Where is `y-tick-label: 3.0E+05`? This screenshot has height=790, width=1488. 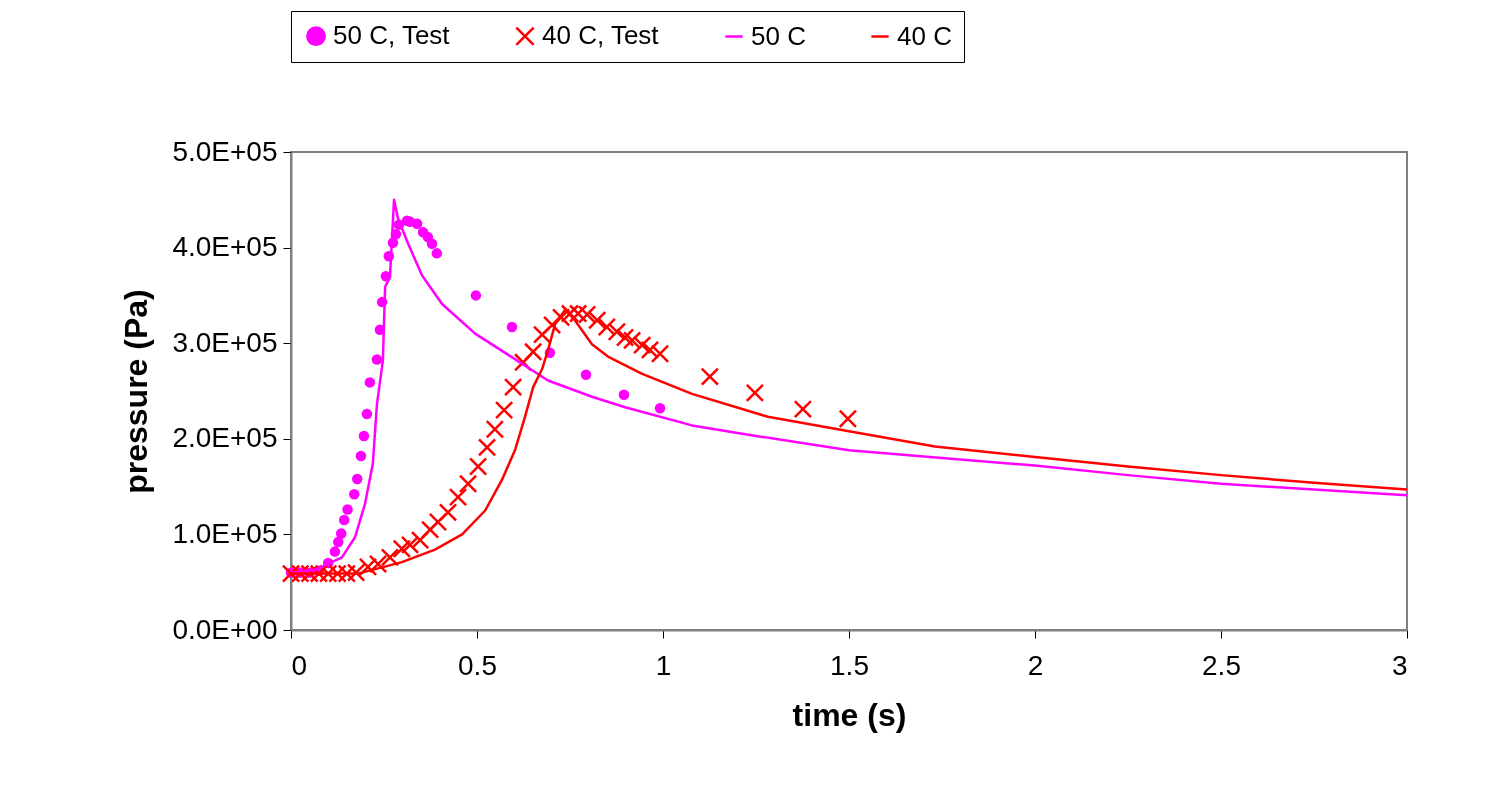 y-tick-label: 3.0E+05 is located at coordinates (225, 342).